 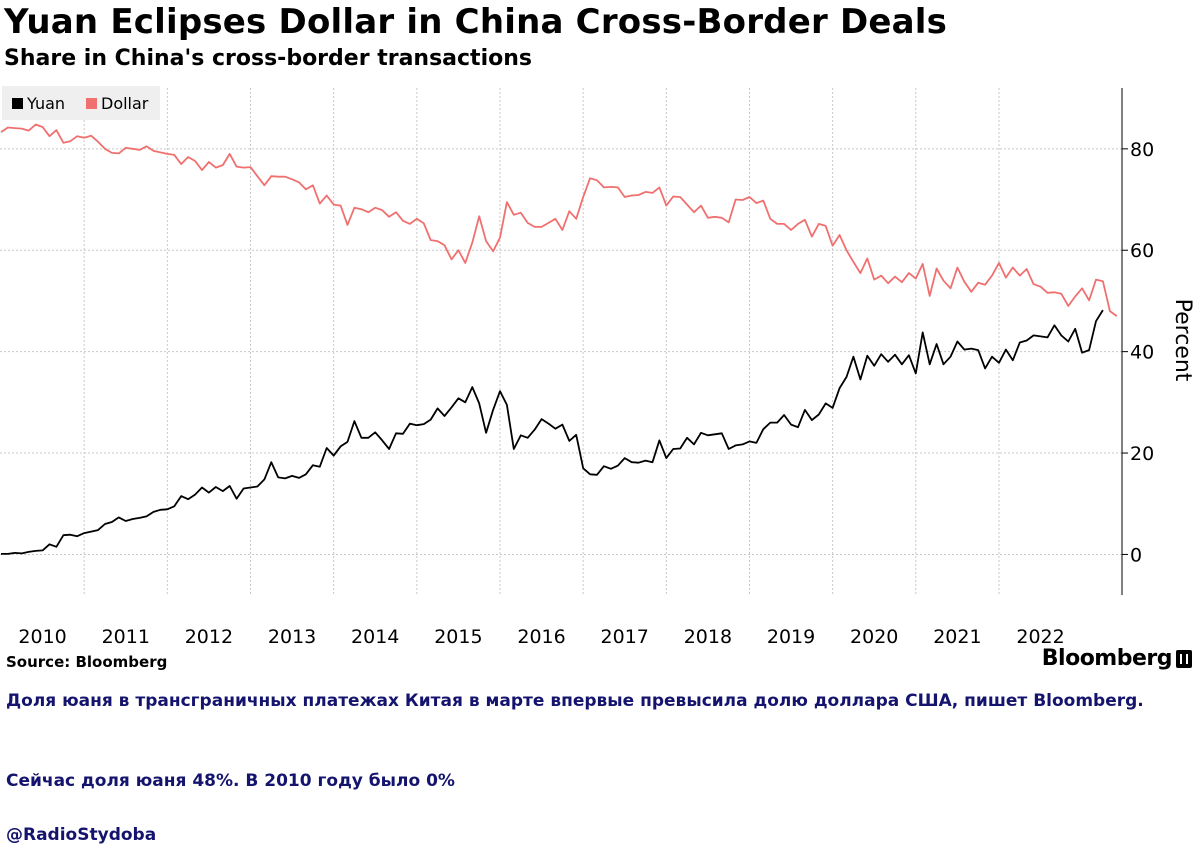 What do you see at coordinates (87, 662) in the screenshot?
I see `source-note: Source: Bloomberg` at bounding box center [87, 662].